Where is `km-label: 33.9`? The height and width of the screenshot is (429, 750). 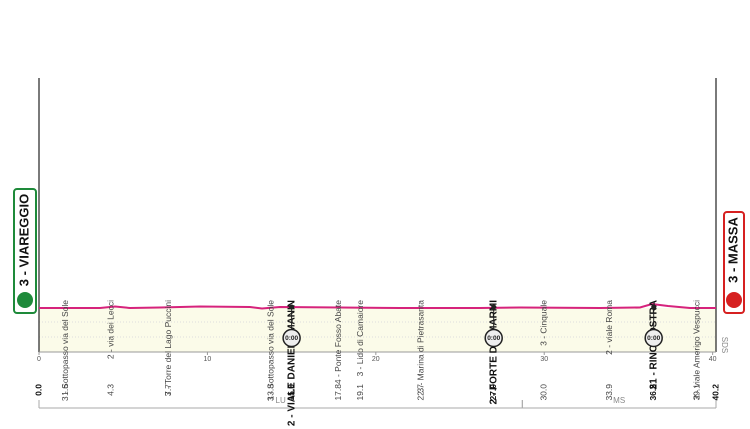
km-label: 33.9 is located at coordinates (609, 392).